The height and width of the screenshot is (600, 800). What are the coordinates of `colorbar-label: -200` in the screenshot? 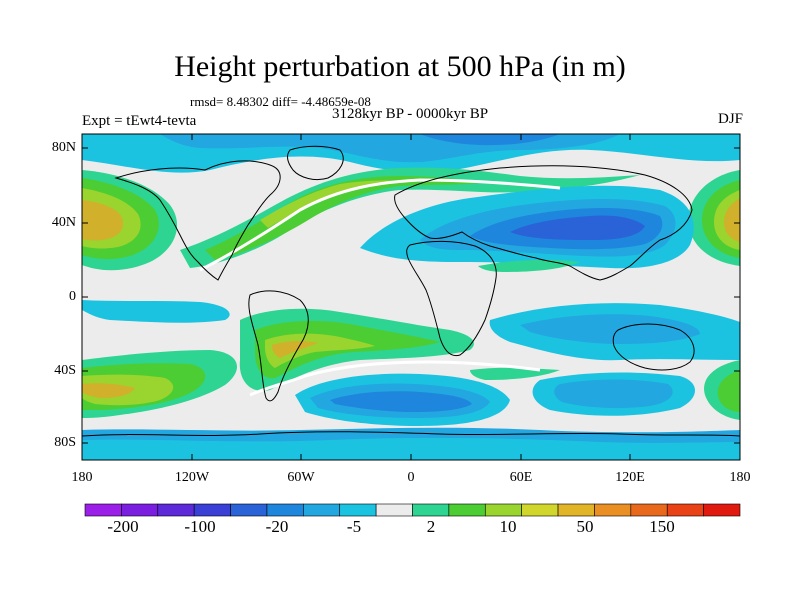 It's located at (123, 526).